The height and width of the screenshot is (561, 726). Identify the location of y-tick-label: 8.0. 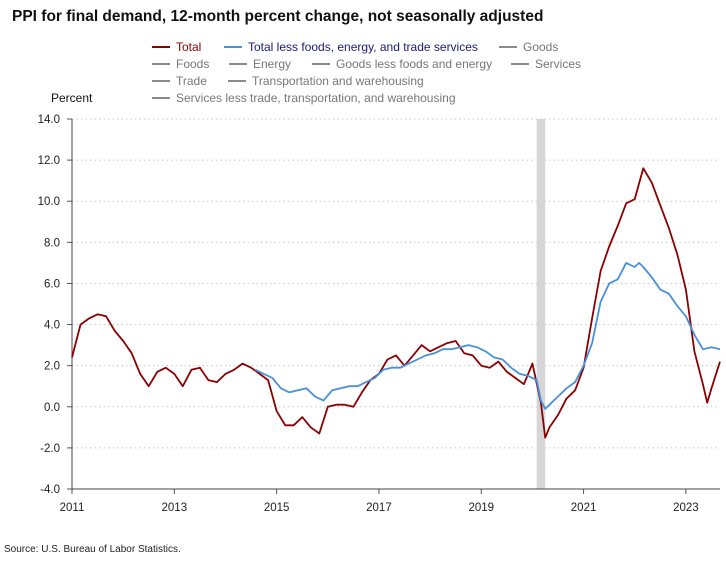
(52, 243).